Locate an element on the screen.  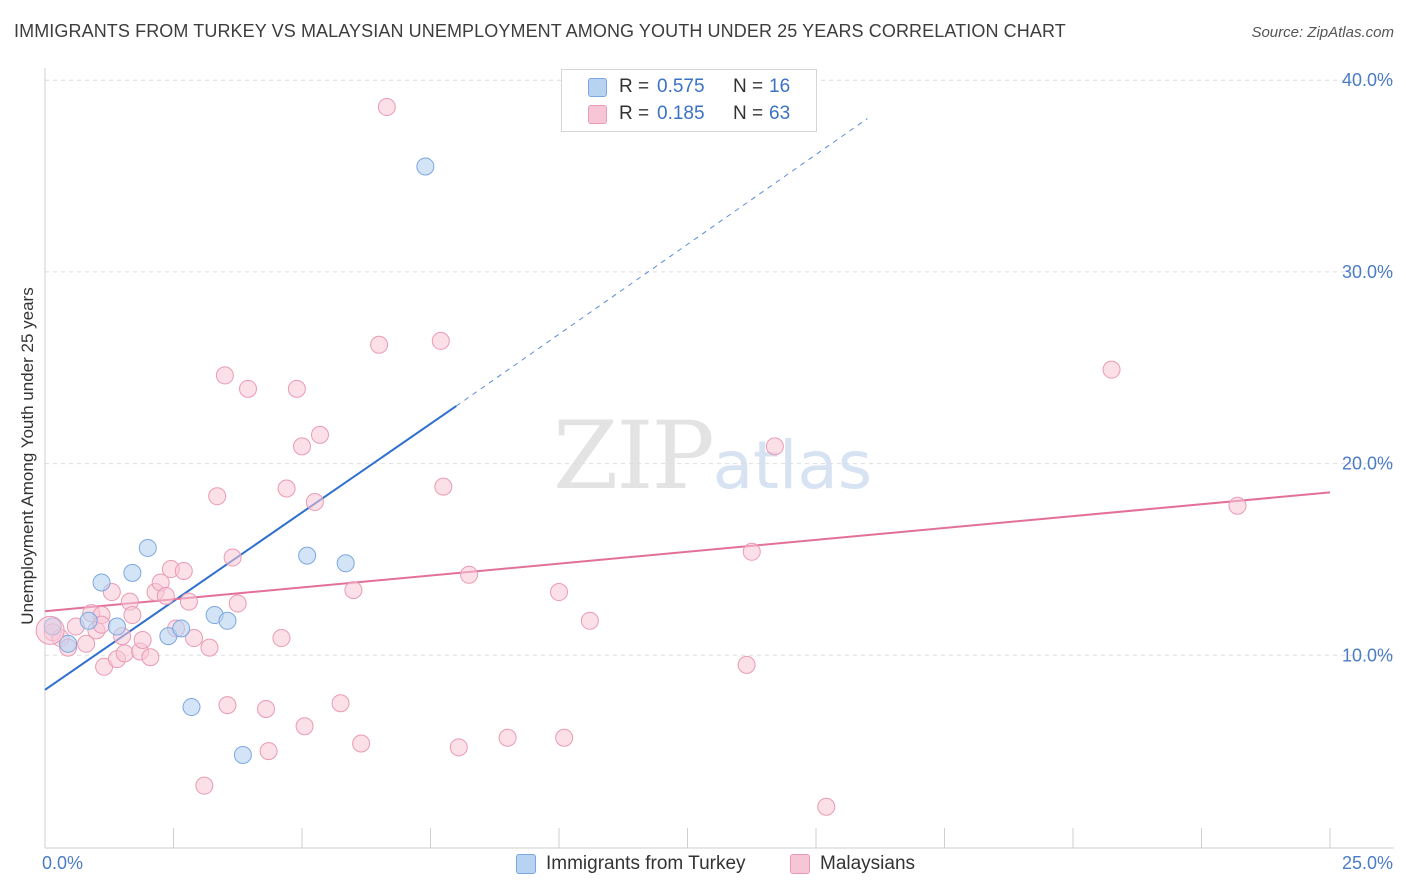
watermark-atlas: atlas is located at coordinates (792, 465).